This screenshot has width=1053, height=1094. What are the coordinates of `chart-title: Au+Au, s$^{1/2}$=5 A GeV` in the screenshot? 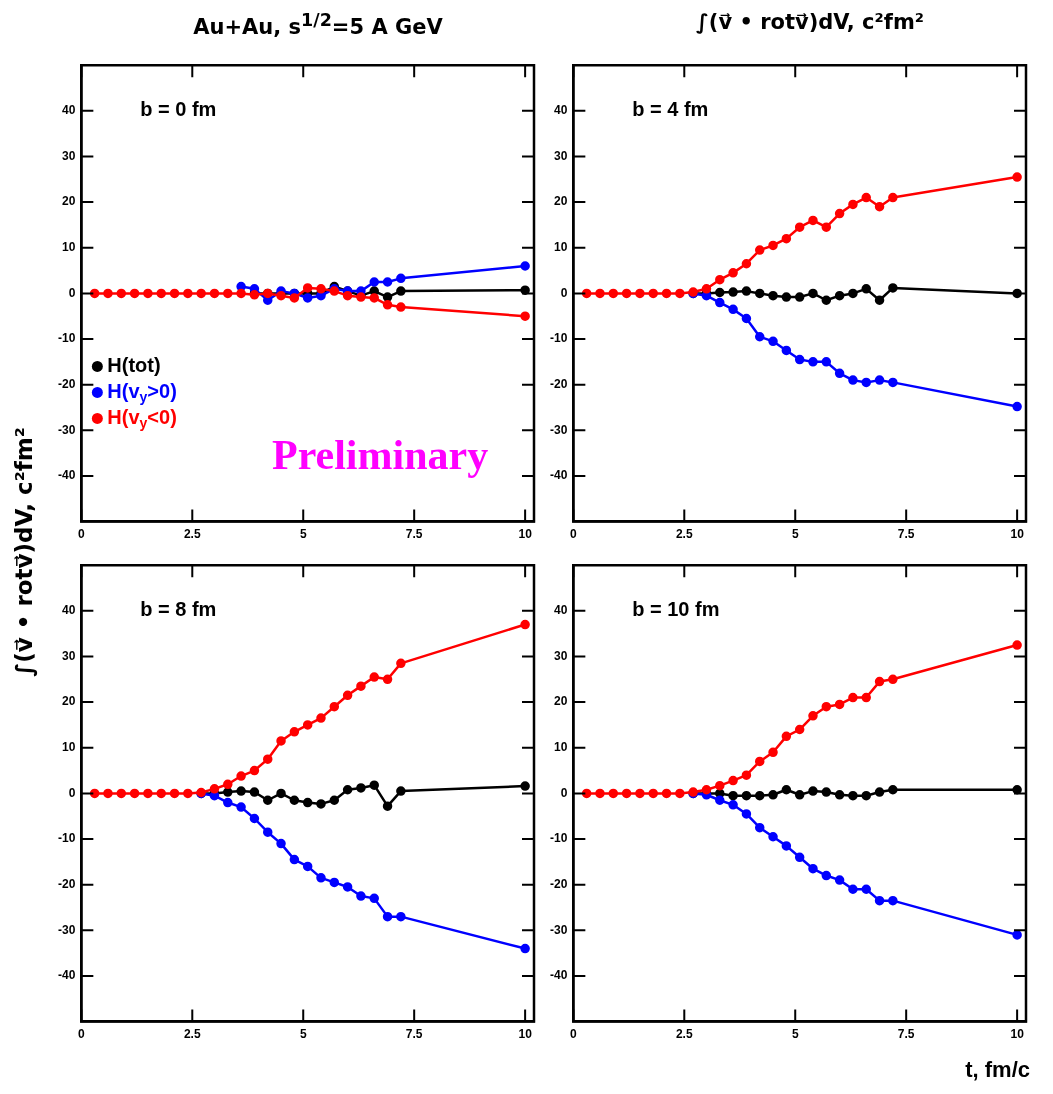 It's located at (318, 24).